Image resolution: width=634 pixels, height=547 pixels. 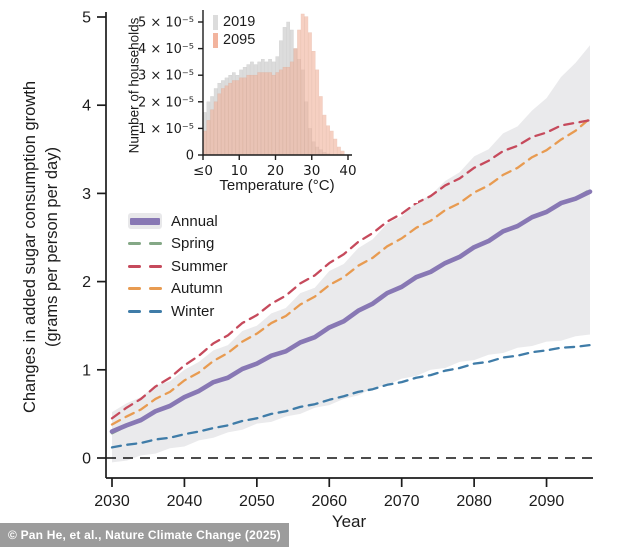 I want to click on inset-y-tick-label: 4 × 10⁻⁵, so click(x=166, y=49).